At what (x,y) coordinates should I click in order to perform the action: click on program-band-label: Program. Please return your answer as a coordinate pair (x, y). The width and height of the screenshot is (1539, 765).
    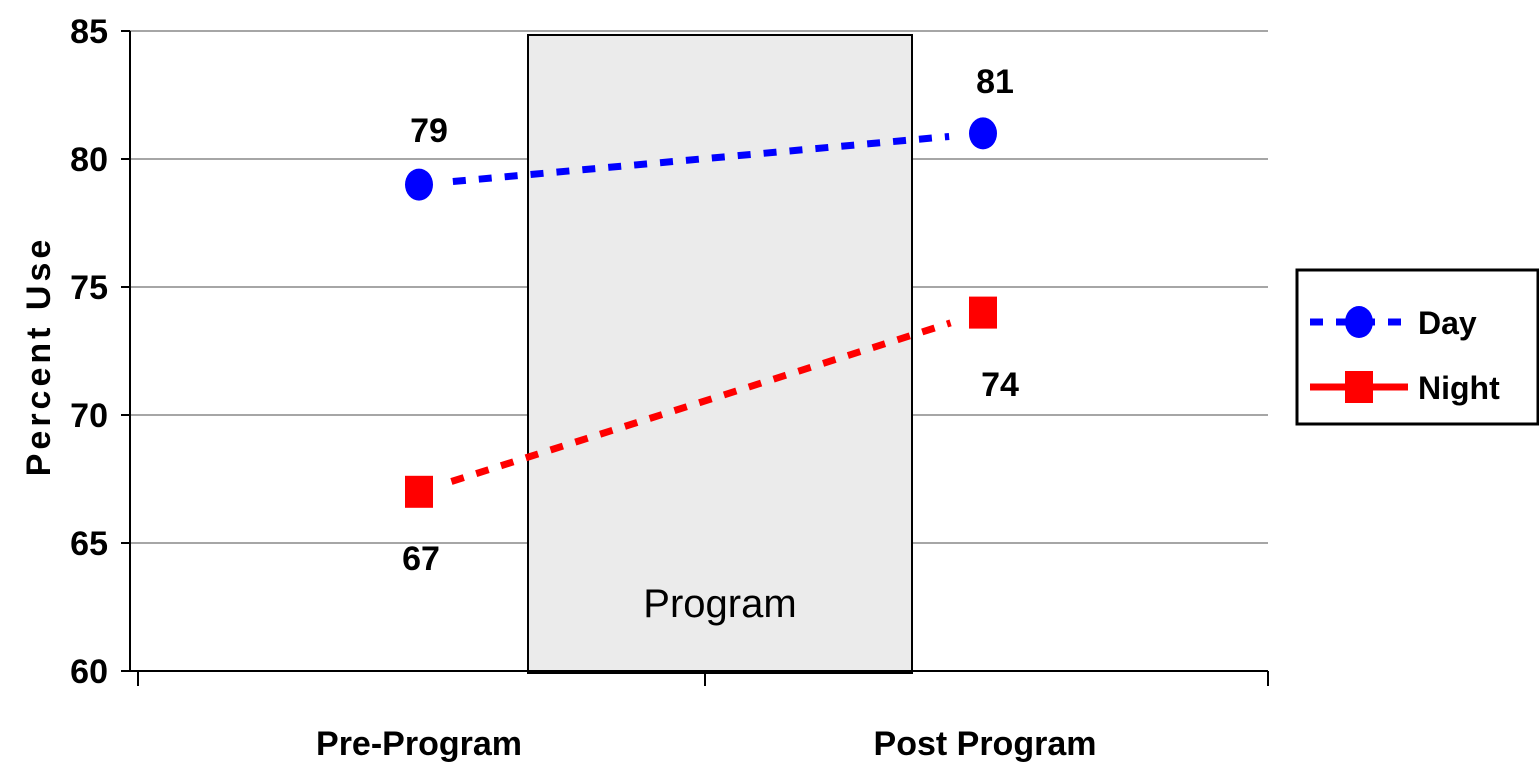
    Looking at the image, I should click on (719, 604).